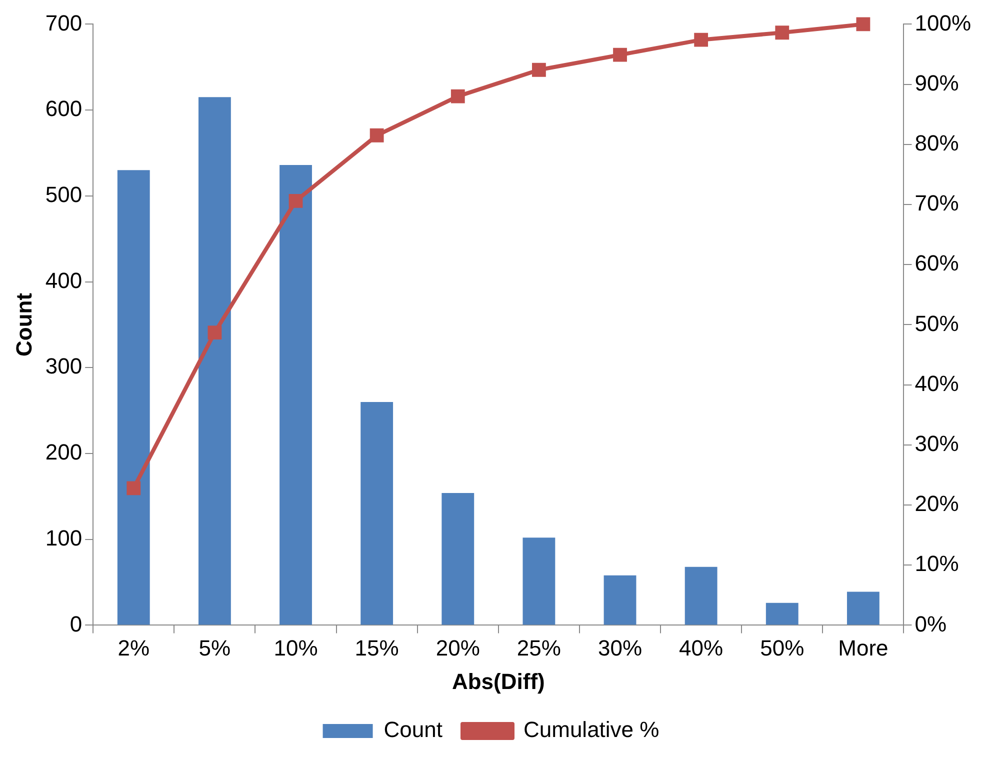 This screenshot has width=987, height=761. Describe the element at coordinates (591, 729) in the screenshot. I see `legend-label: Cumulative %` at that location.